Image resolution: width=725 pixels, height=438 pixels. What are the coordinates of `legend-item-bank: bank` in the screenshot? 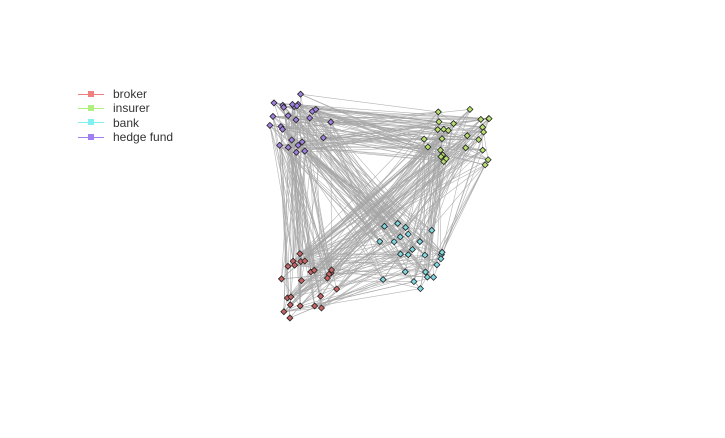 It's located at (125, 123).